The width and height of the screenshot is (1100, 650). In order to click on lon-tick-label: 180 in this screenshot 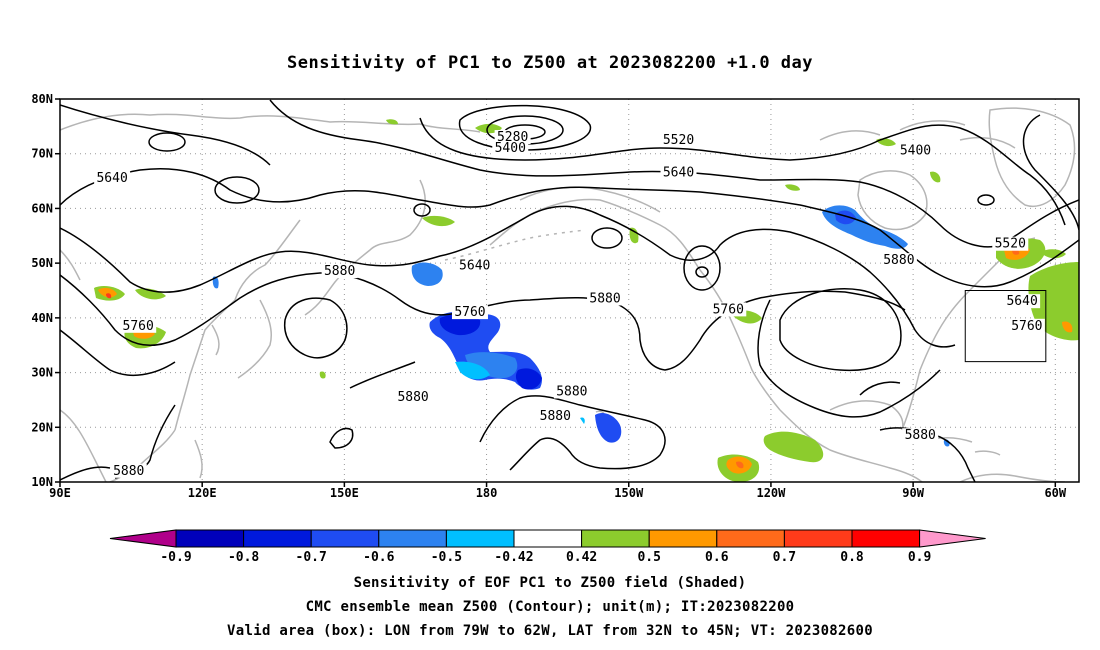, I will do `click(487, 493)`.